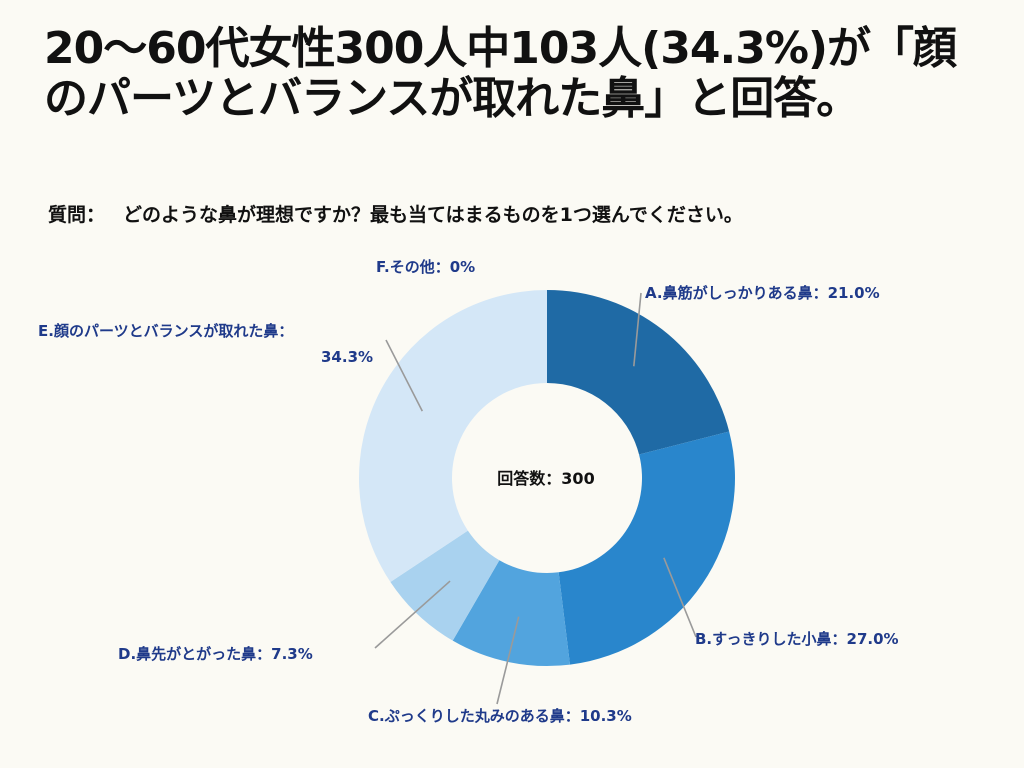  Describe the element at coordinates (500, 716) in the screenshot. I see `label-c: C.ぷっくりした丸みのある鼻：10.3%` at that location.